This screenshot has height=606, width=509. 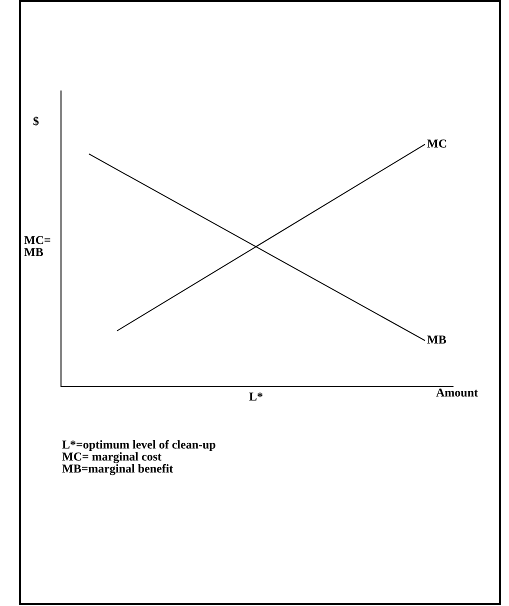 What do you see at coordinates (112, 457) in the screenshot?
I see `text: MC= marginal cost` at bounding box center [112, 457].